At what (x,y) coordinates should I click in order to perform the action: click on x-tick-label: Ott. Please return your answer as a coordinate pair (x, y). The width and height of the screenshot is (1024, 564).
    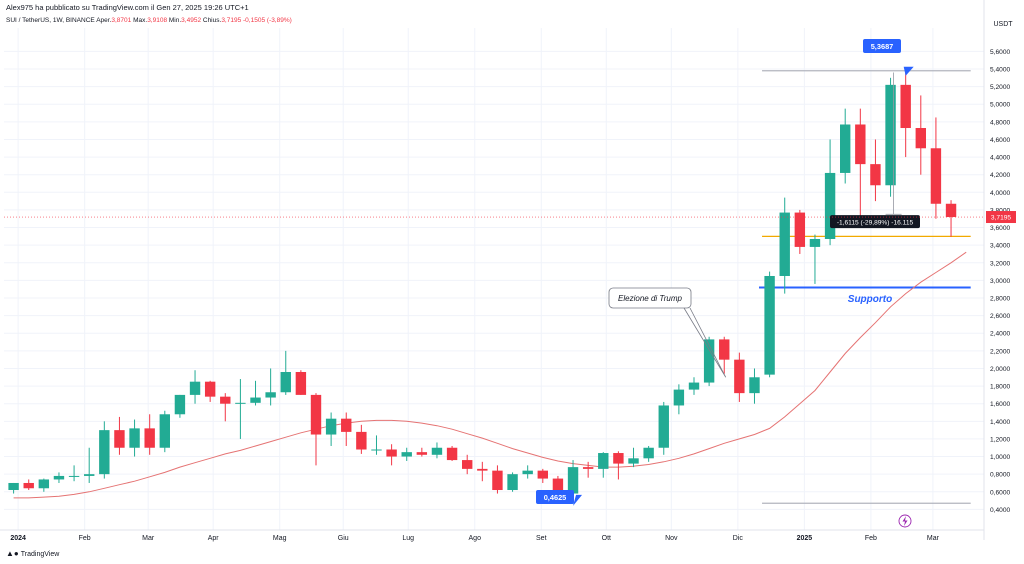
    Looking at the image, I should click on (606, 538).